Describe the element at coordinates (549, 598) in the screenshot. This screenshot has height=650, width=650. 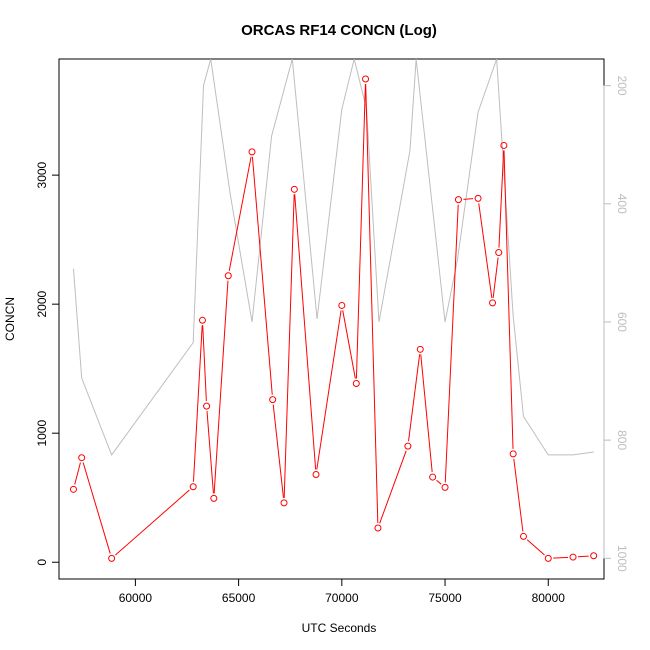
I see `x-tick-label: 80000` at that location.